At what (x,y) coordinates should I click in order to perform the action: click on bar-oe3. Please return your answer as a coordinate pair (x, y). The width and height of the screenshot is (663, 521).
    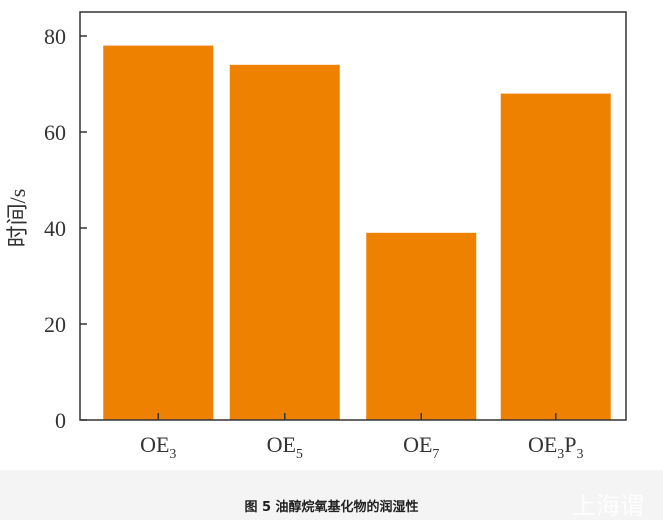
    Looking at the image, I should click on (158, 232).